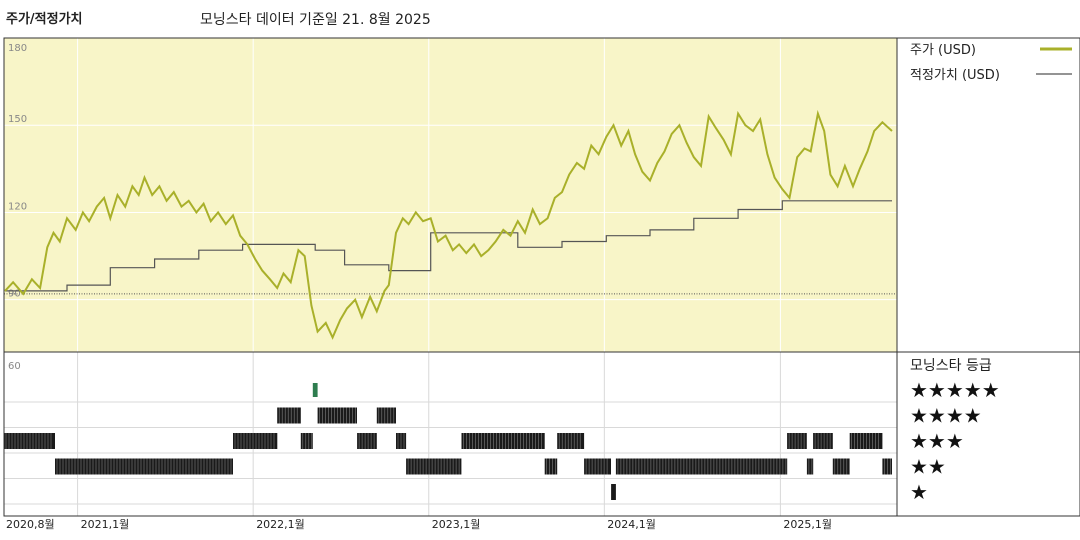 This screenshot has width=1080, height=540. What do you see at coordinates (315, 20) in the screenshot?
I see `source-note: 모닝스타 데이터 기준일 21. 8월 2025` at bounding box center [315, 20].